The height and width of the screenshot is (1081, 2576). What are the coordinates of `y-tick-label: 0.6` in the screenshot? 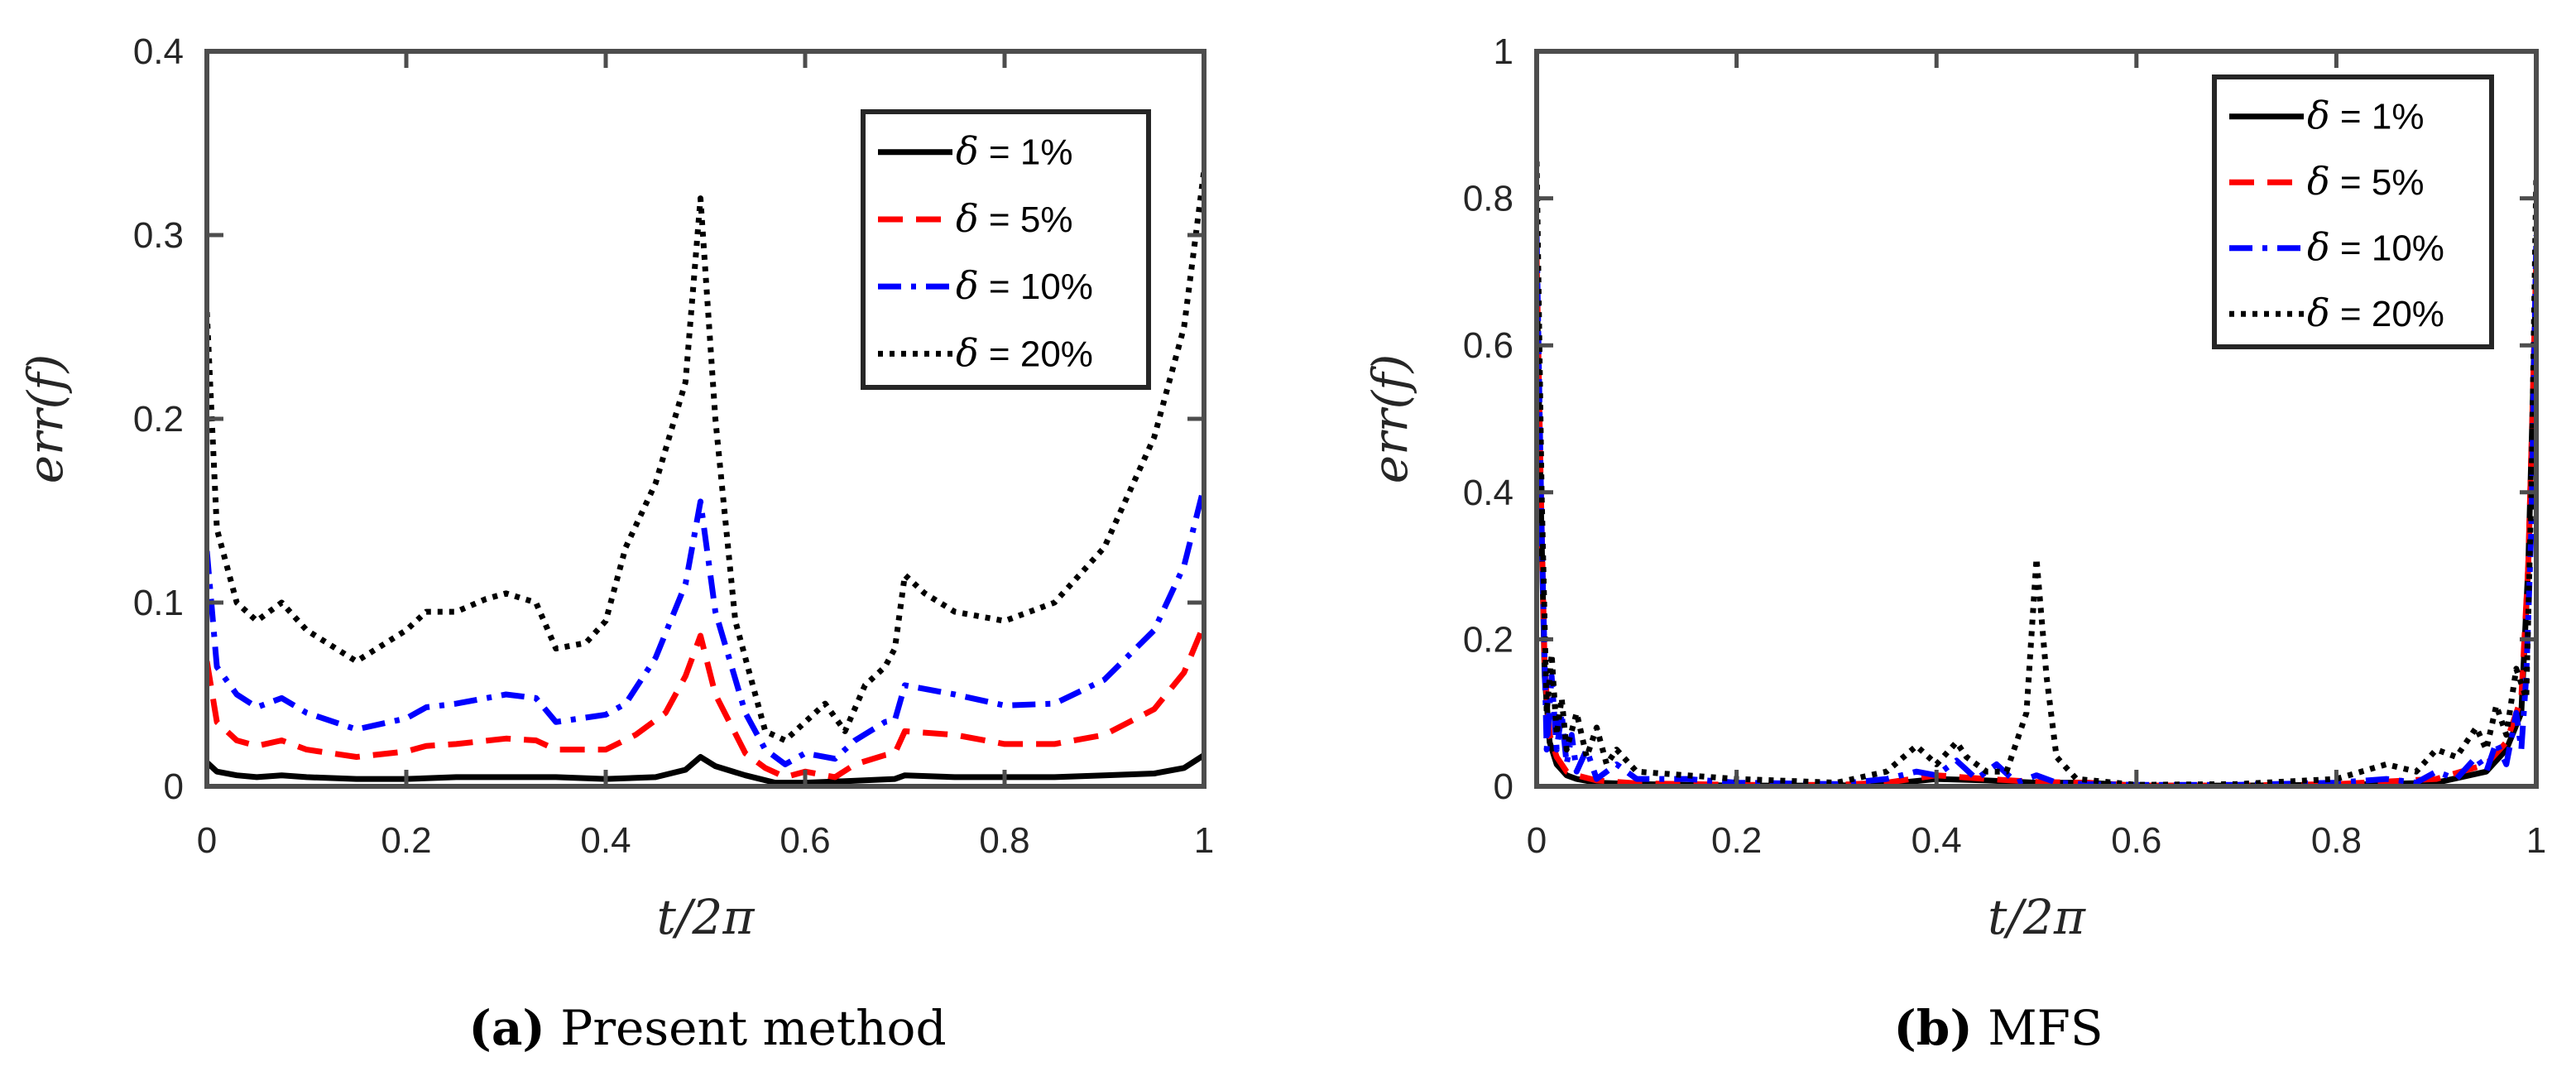 It's located at (1488, 345).